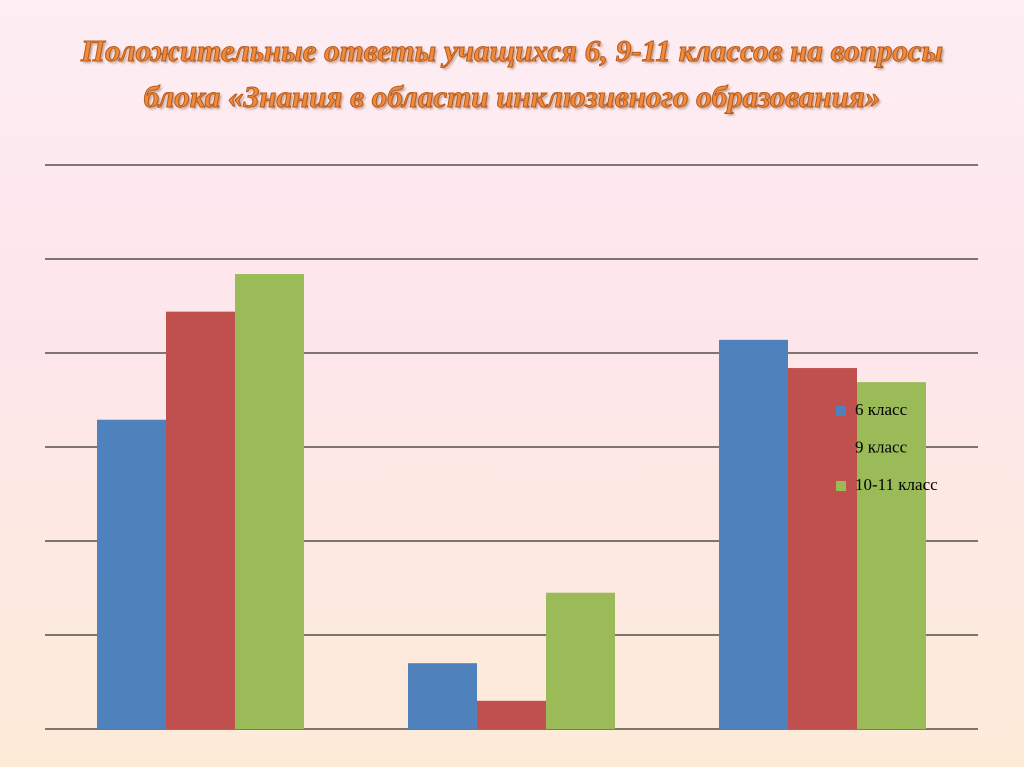 The width and height of the screenshot is (1024, 767). I want to click on legend-label: 9 класс, so click(881, 446).